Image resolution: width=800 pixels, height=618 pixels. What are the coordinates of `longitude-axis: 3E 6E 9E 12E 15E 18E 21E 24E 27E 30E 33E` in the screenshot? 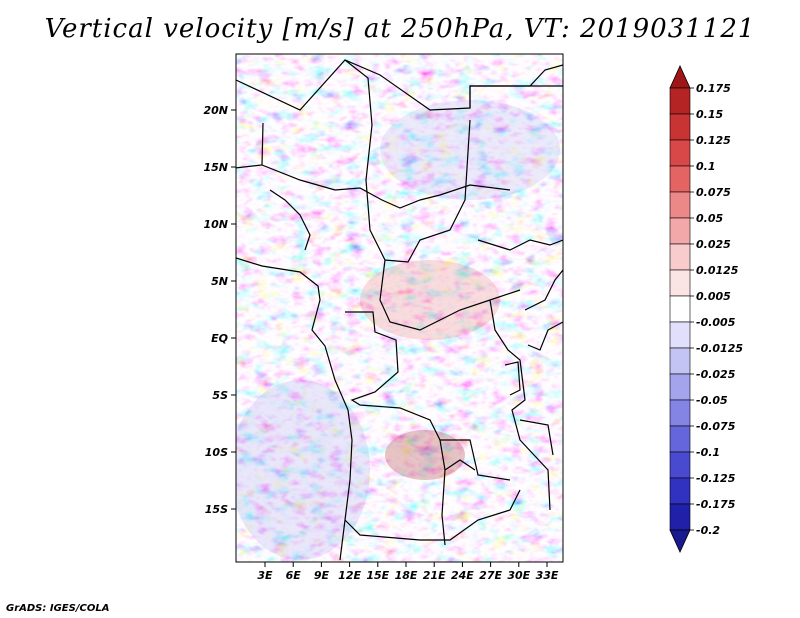 It's located at (408, 572).